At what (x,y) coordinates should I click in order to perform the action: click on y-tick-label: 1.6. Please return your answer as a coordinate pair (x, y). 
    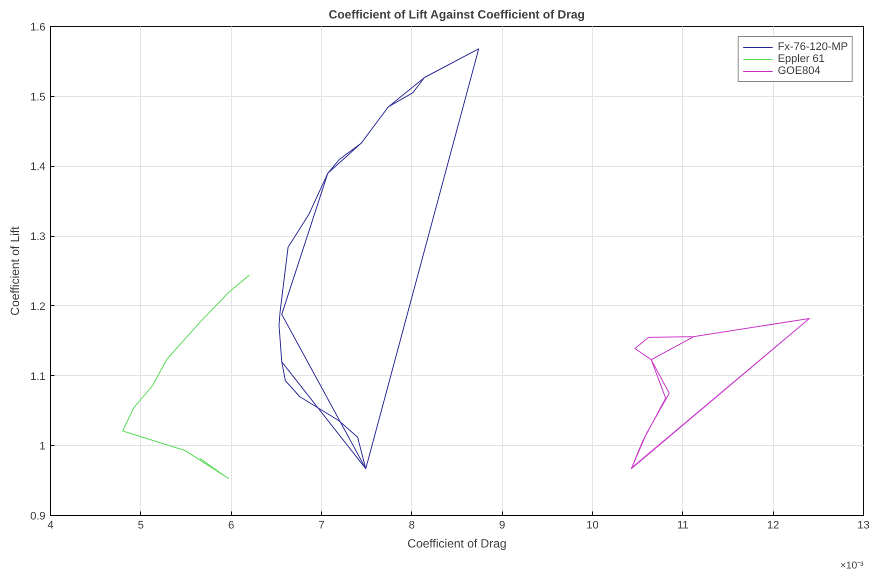
    Looking at the image, I should click on (38, 28).